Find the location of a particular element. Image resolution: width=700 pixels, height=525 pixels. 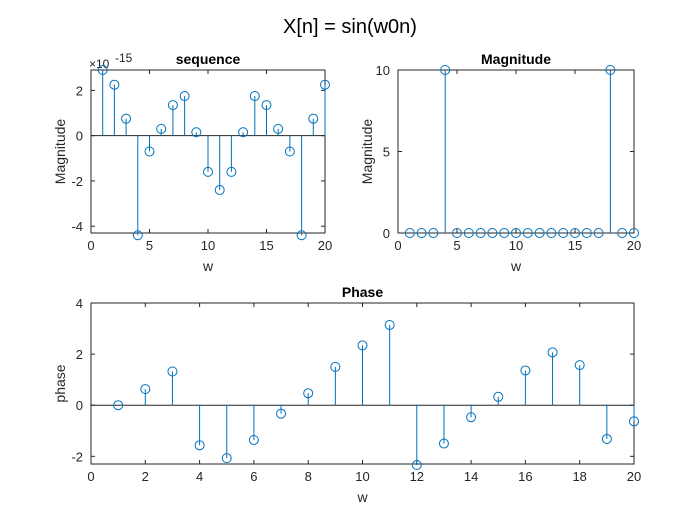

phase-xtick-label: 0 is located at coordinates (90, 476).